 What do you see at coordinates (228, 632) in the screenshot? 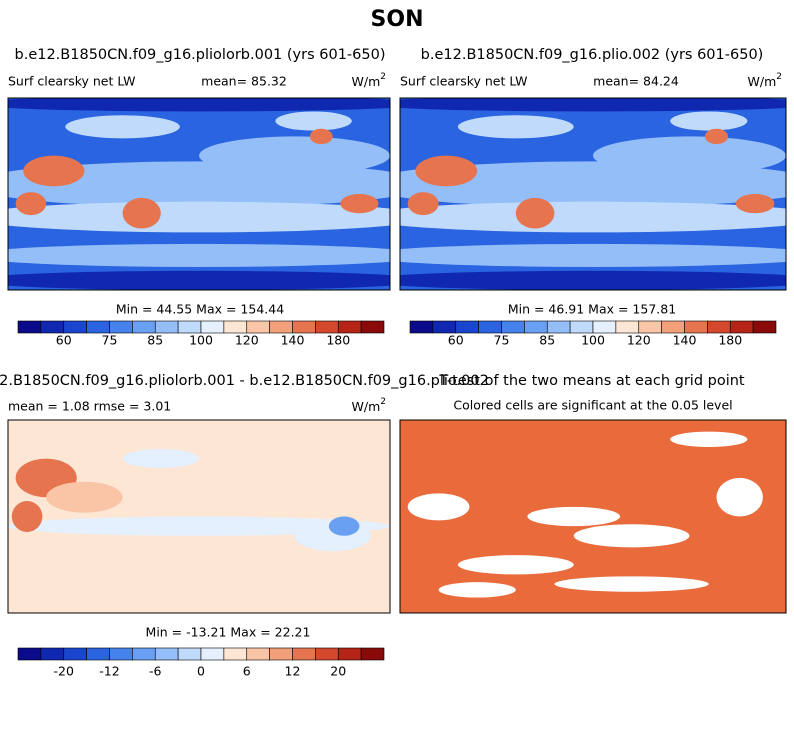
I see `map-stats: Min = -13.21 Max = 22.21` at bounding box center [228, 632].